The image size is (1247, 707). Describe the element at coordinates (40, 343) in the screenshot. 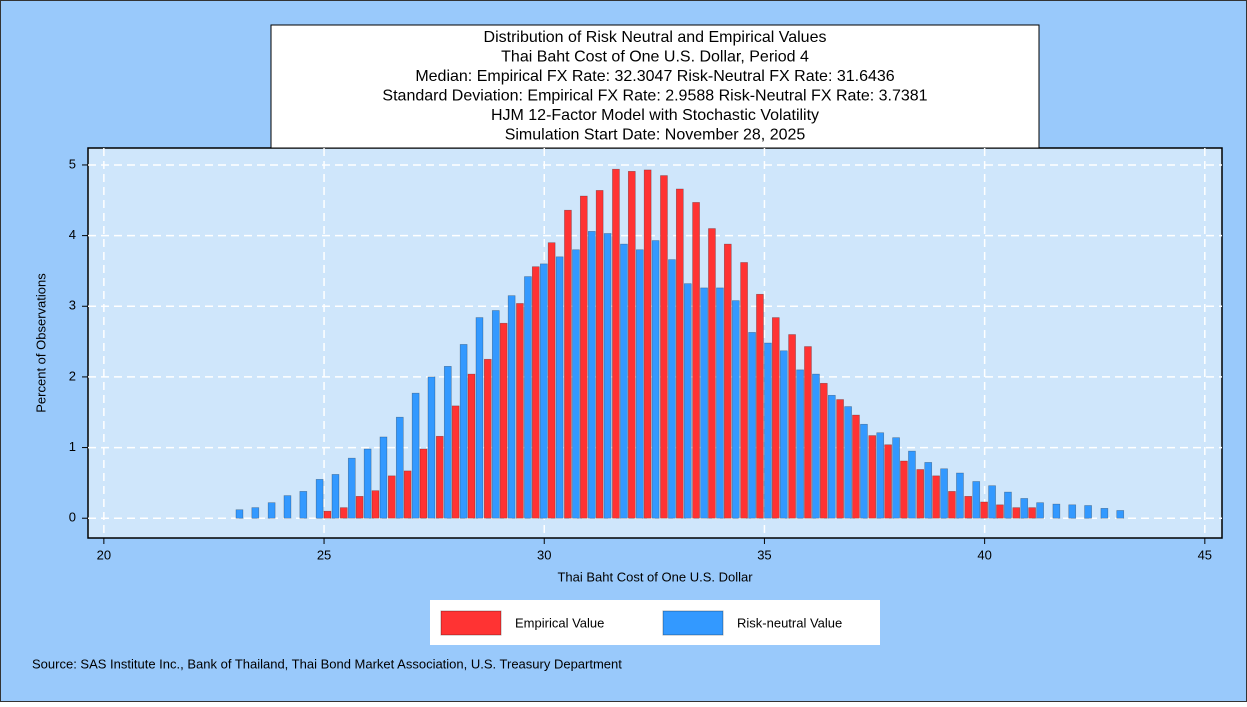

I see `y-axis-label: Percent of Observations` at that location.